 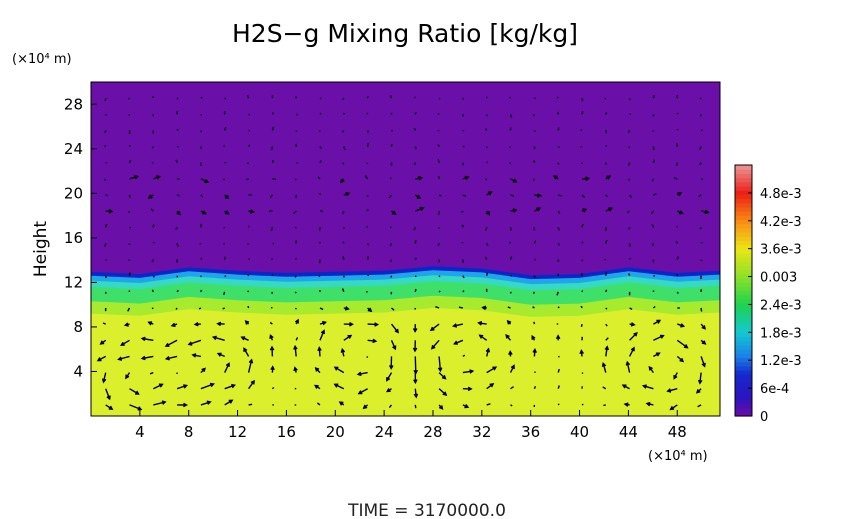 What do you see at coordinates (189, 432) in the screenshot?
I see `x-tick-label: 8` at bounding box center [189, 432].